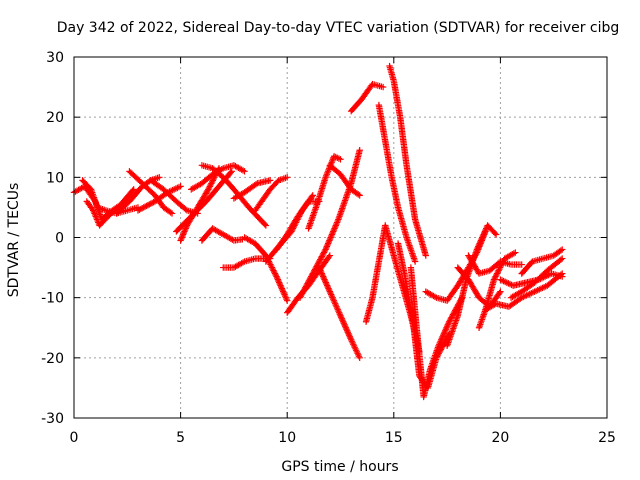  I want to click on series-arc18, so click(298, 225).